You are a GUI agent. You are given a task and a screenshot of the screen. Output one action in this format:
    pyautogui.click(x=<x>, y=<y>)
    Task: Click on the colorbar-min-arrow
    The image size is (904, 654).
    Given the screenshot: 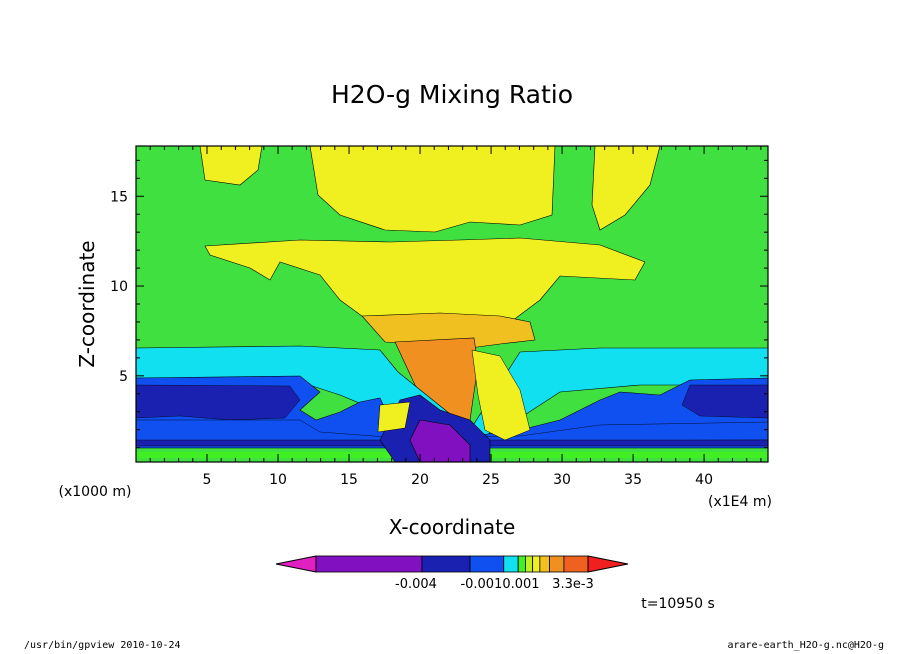 What is the action you would take?
    pyautogui.click(x=296, y=564)
    